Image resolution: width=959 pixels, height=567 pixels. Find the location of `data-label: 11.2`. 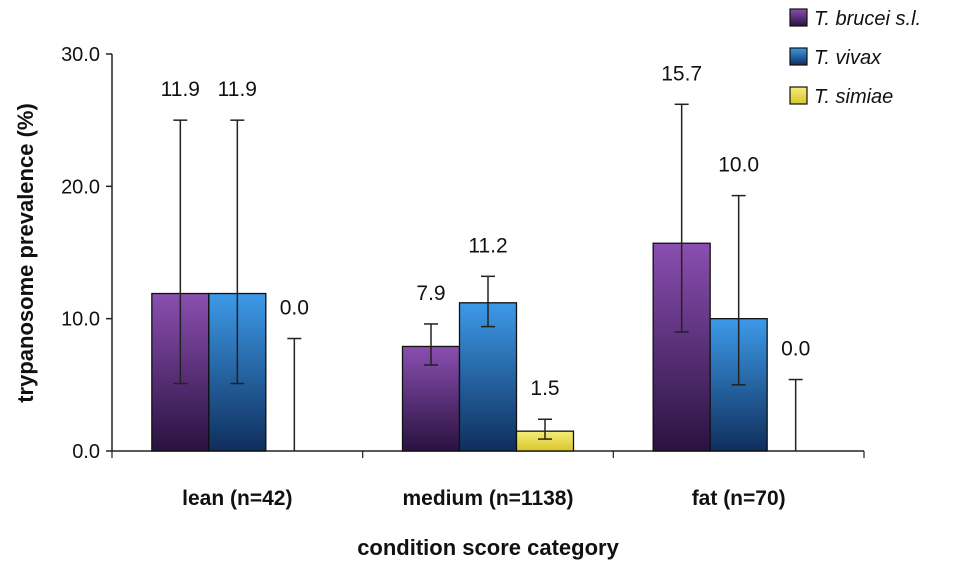

data-label: 11.2 is located at coordinates (487, 245).